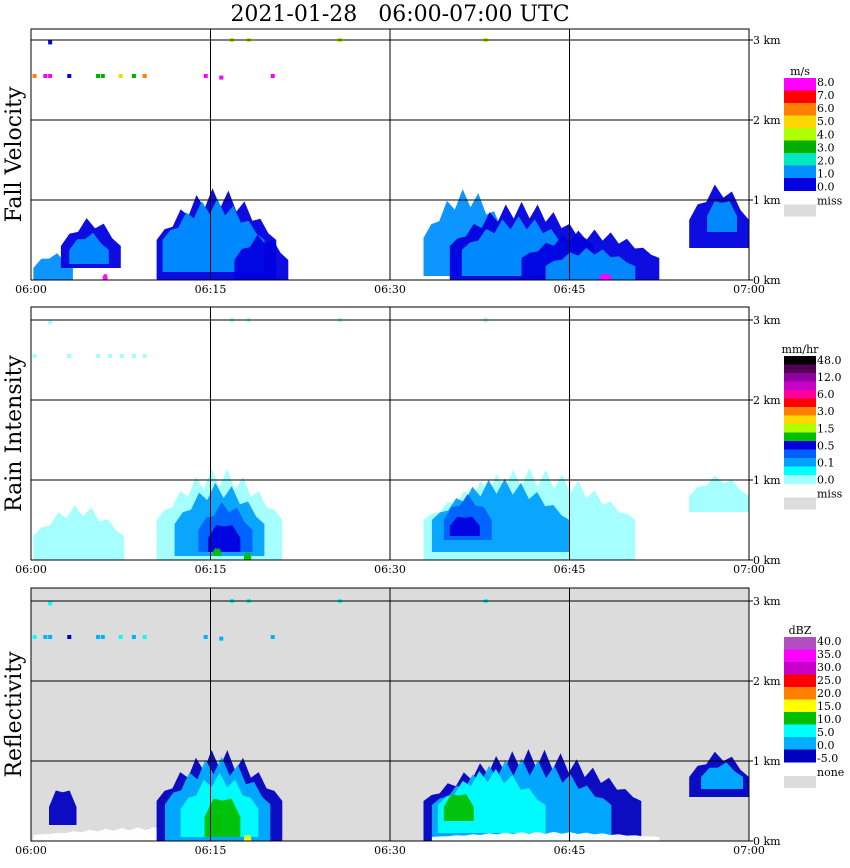 Image resolution: width=850 pixels, height=868 pixels. I want to click on legend-label: 20.0, so click(829, 693).